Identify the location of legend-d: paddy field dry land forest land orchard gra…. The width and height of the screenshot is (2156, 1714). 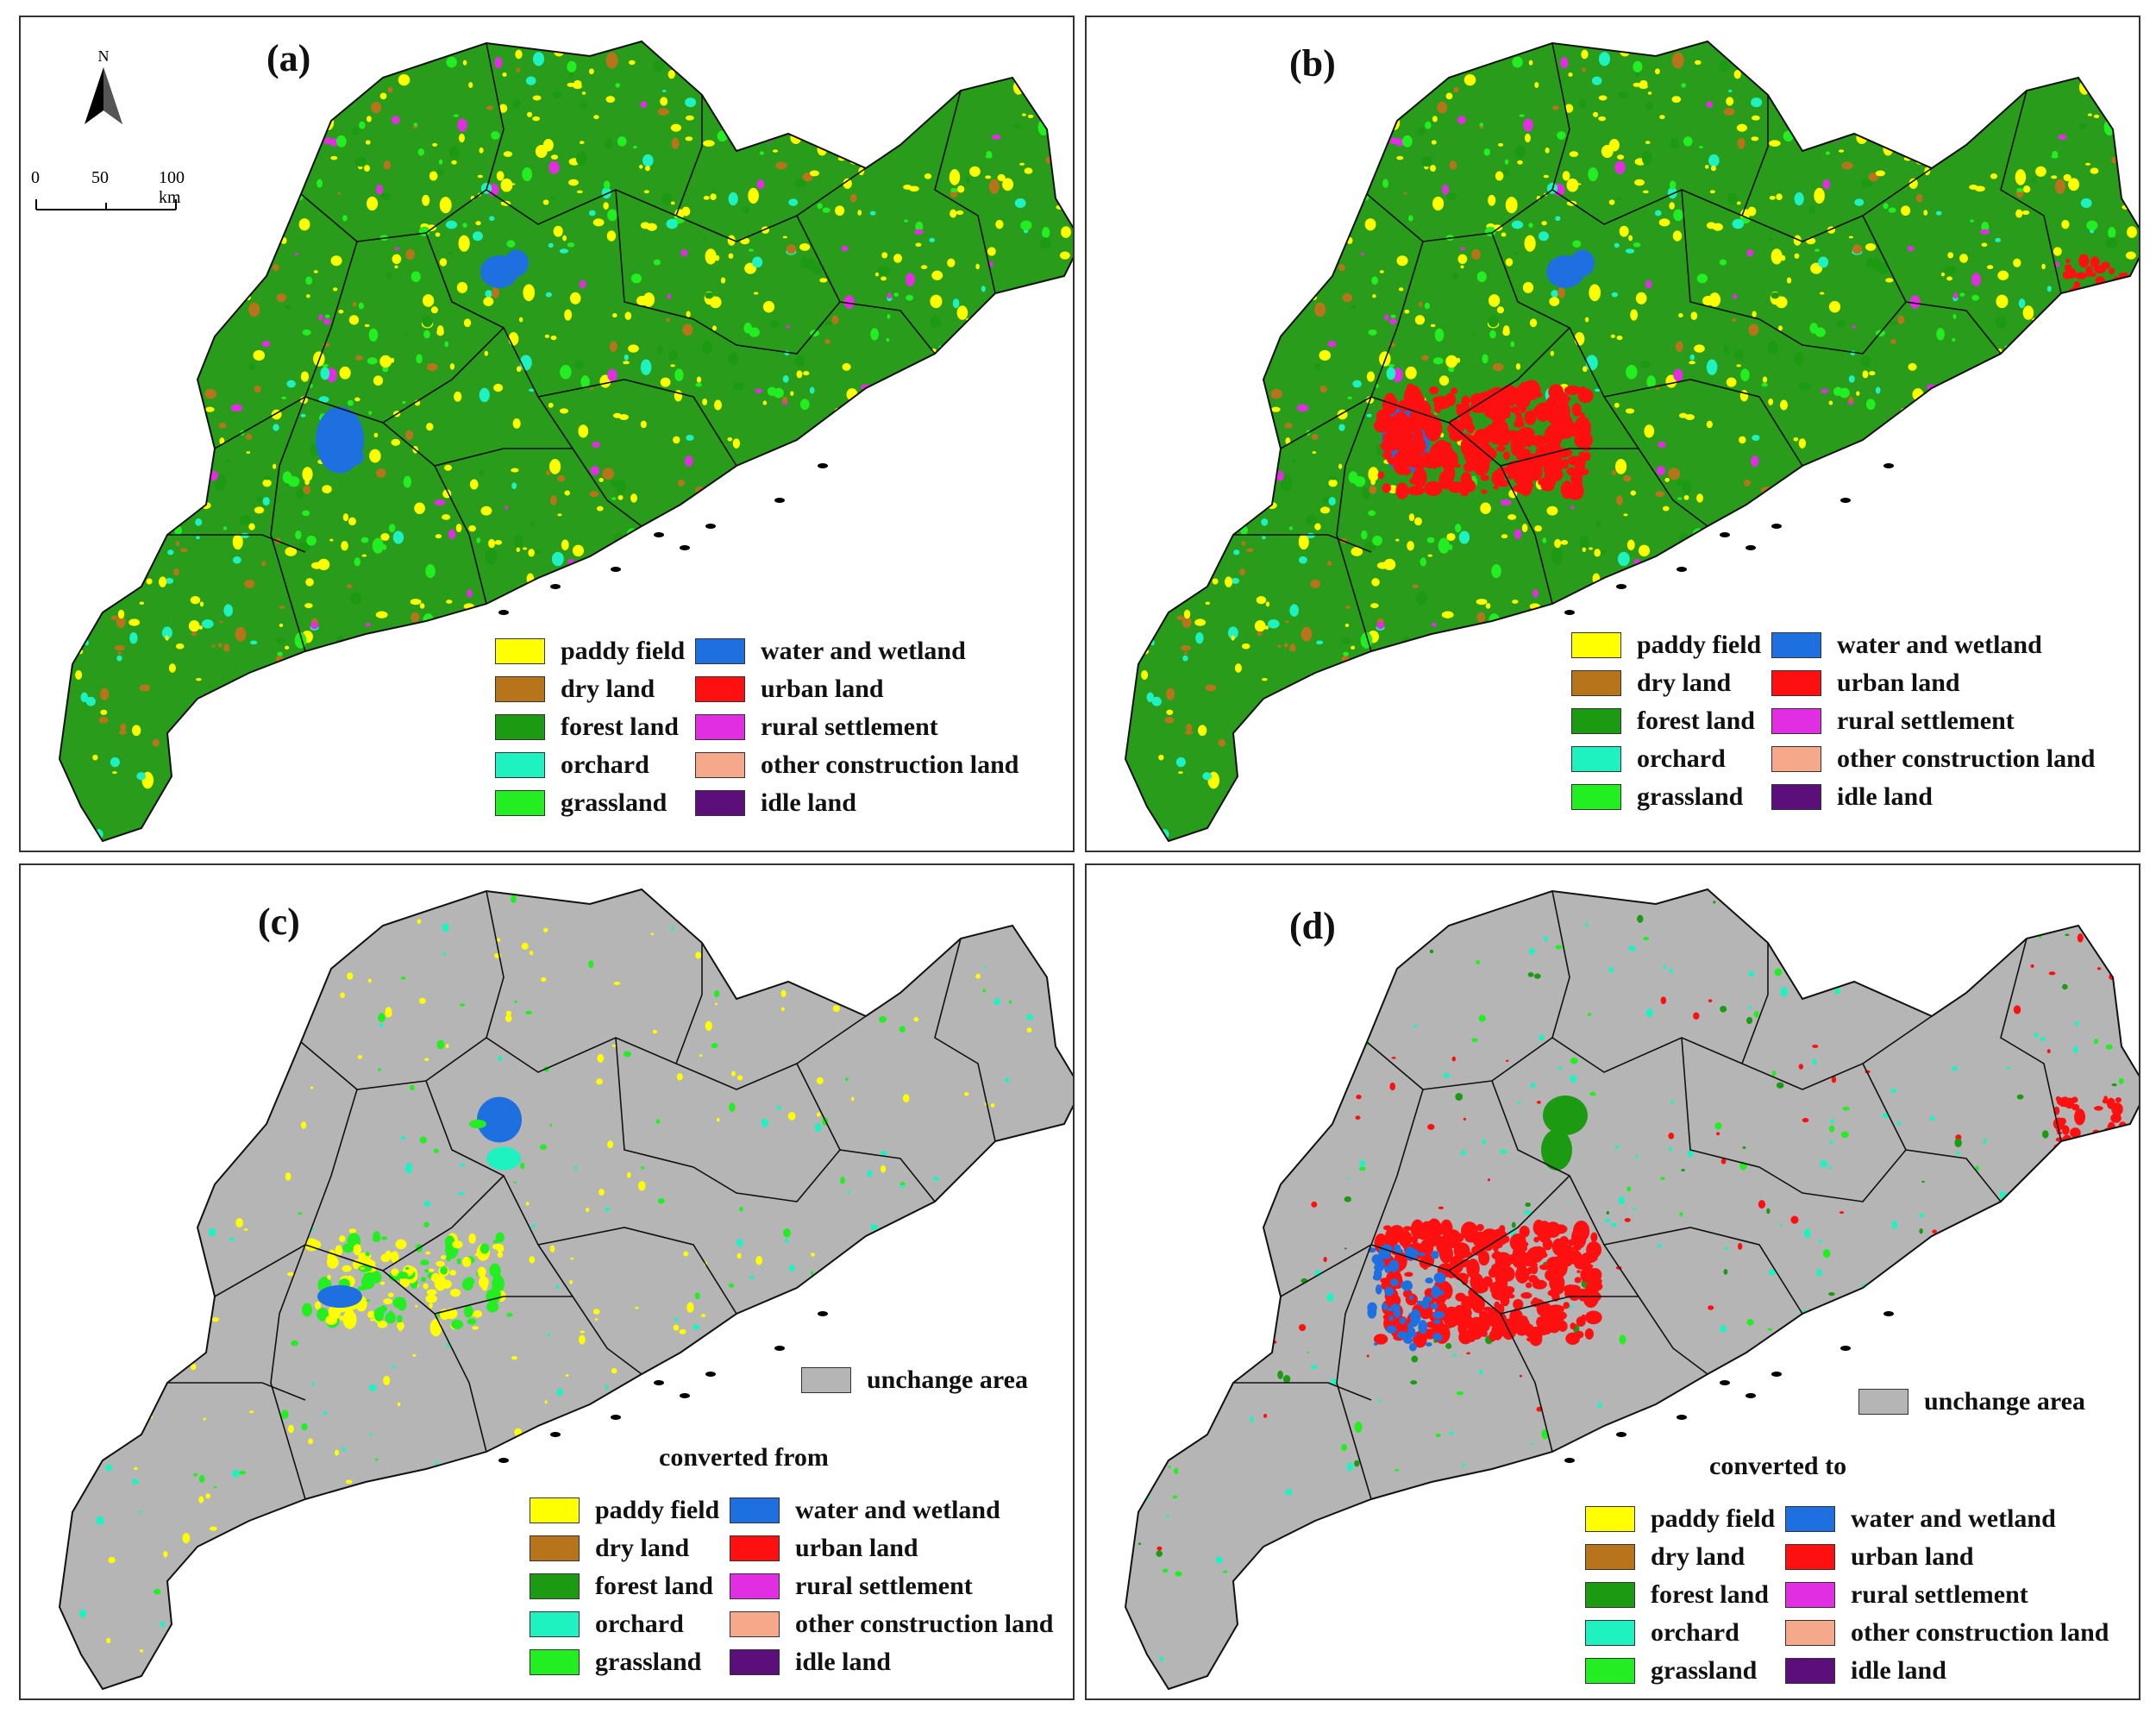
(1861, 1600).